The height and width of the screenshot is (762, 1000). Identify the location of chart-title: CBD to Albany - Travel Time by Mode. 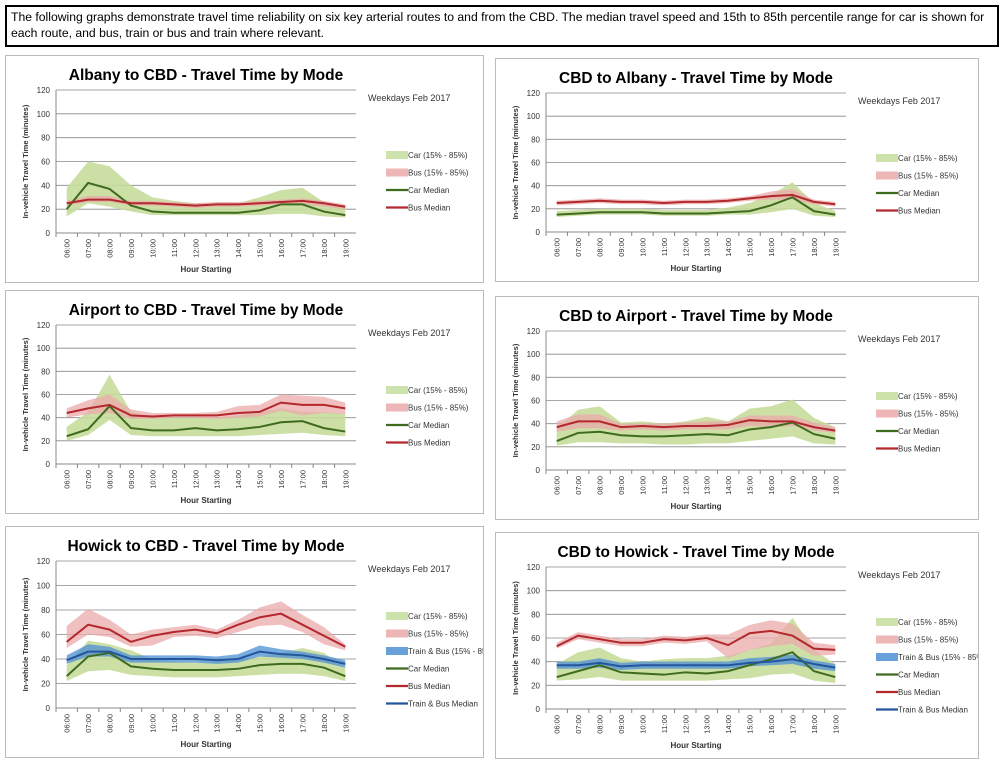
(696, 78).